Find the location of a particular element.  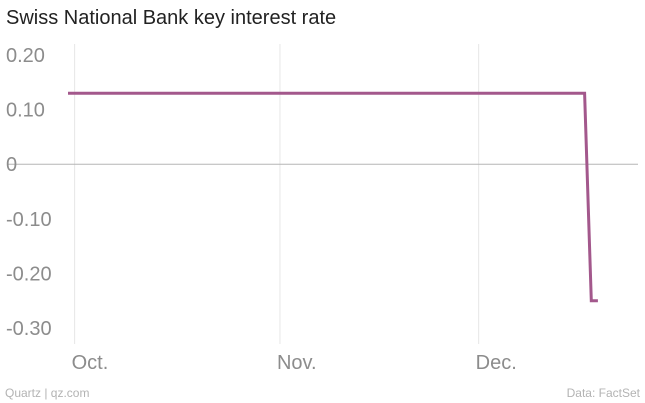

y-tick-label: 0 is located at coordinates (11, 165).